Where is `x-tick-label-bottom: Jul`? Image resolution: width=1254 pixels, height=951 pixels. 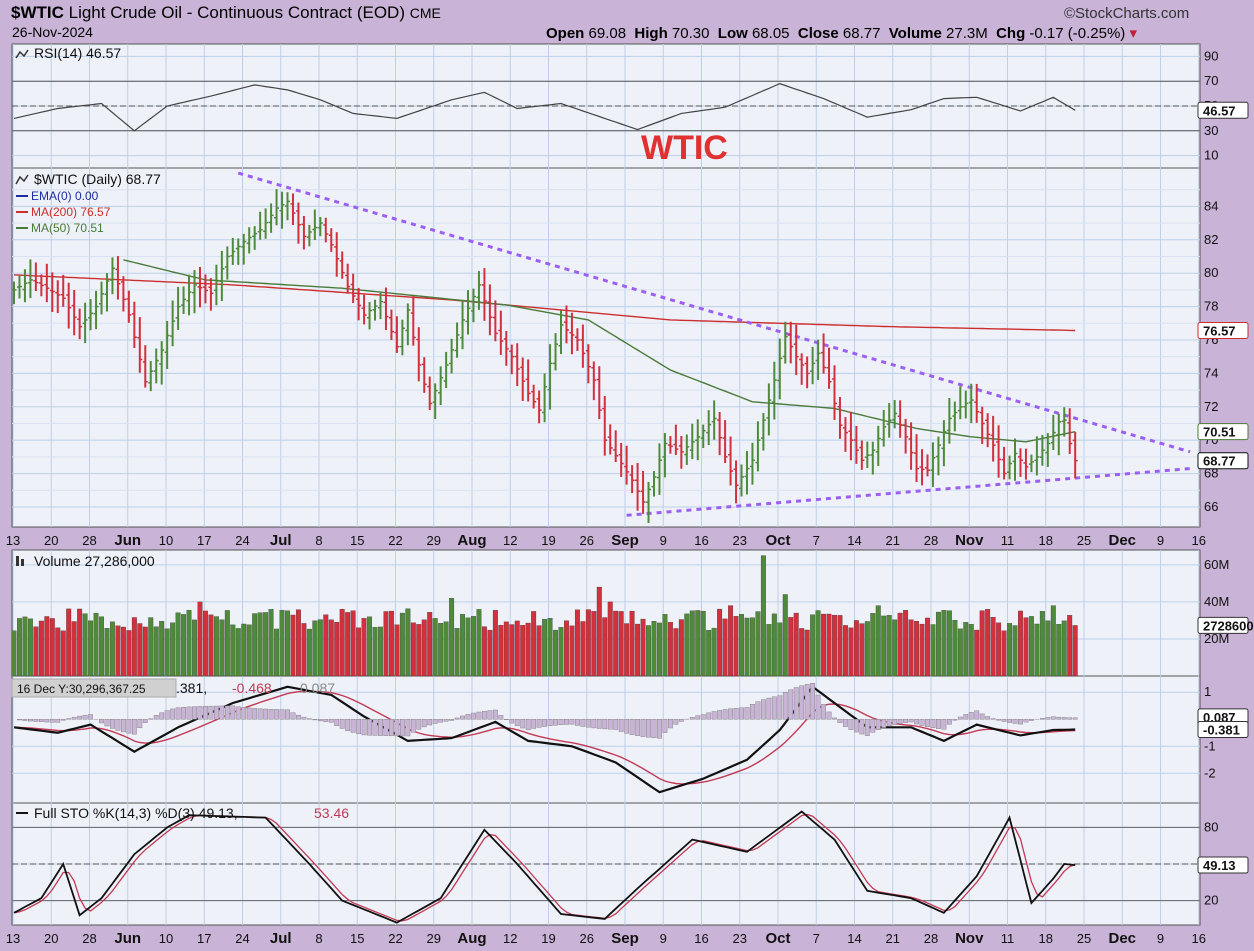
x-tick-label-bottom: Jul is located at coordinates (281, 938).